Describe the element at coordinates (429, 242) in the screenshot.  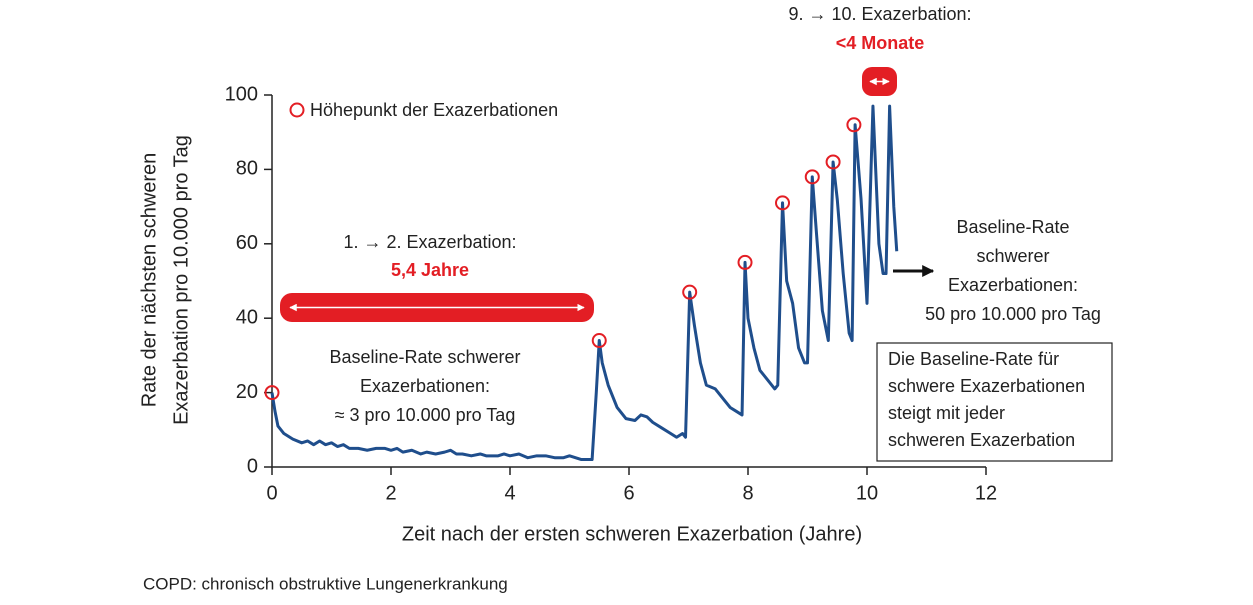
I see `annotation: 1. → 2. Exazerbation:` at that location.